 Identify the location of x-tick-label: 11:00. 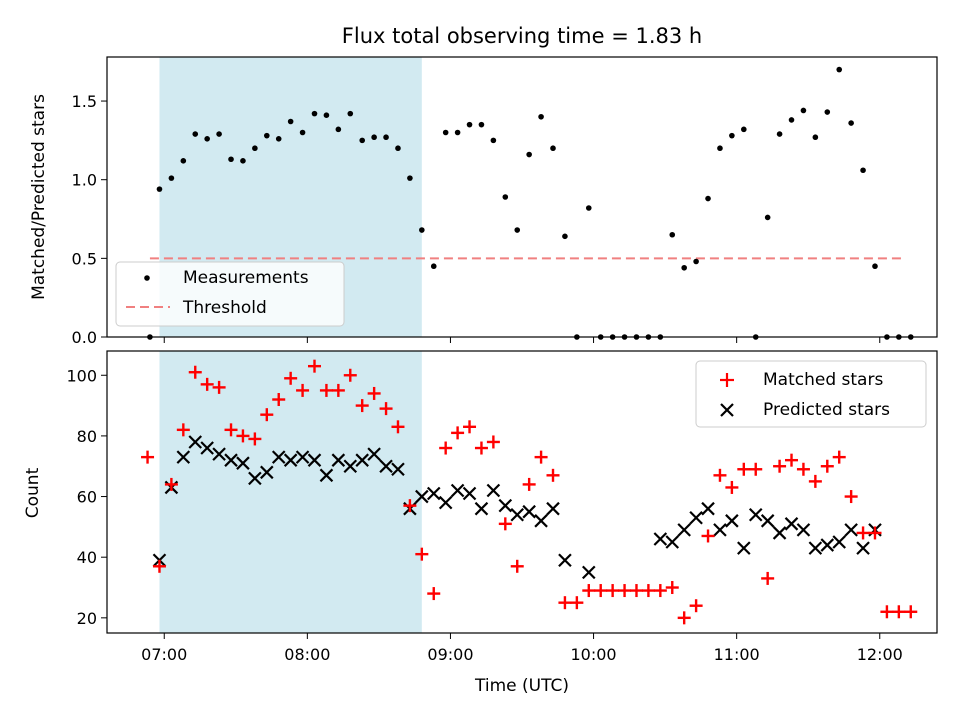
(737, 654).